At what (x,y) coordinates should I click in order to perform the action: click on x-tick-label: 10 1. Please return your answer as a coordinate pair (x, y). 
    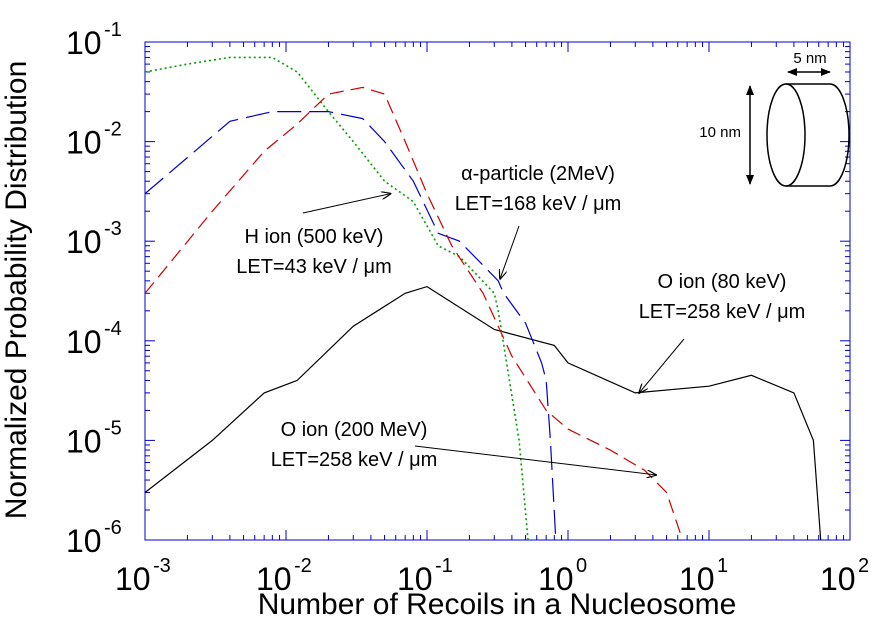
    Looking at the image, I should click on (703, 576).